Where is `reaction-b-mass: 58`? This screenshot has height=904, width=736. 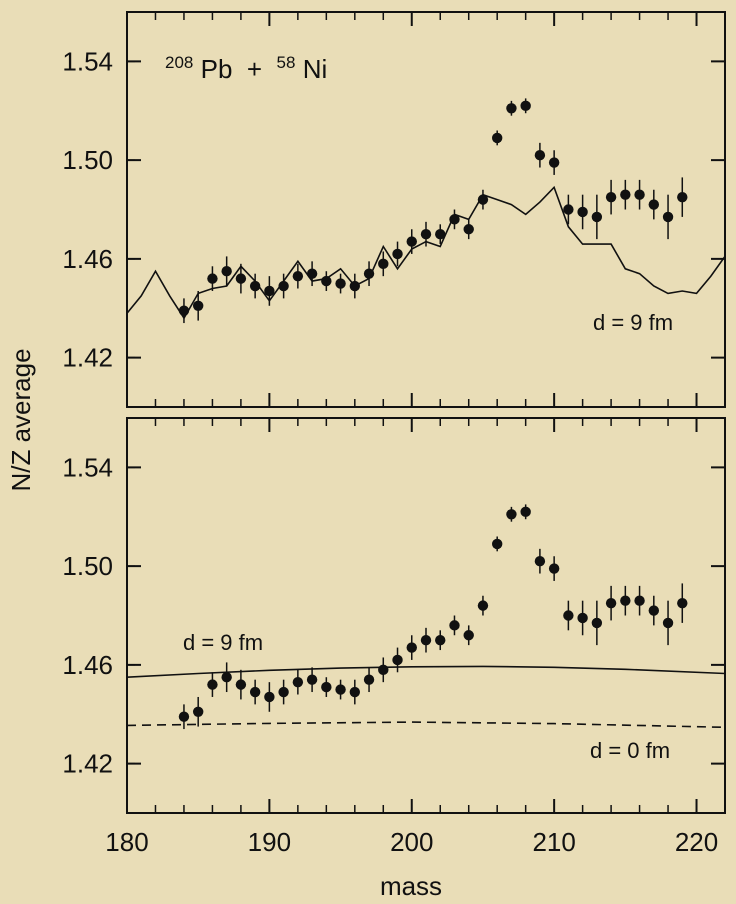 reaction-b-mass: 58 is located at coordinates (286, 62).